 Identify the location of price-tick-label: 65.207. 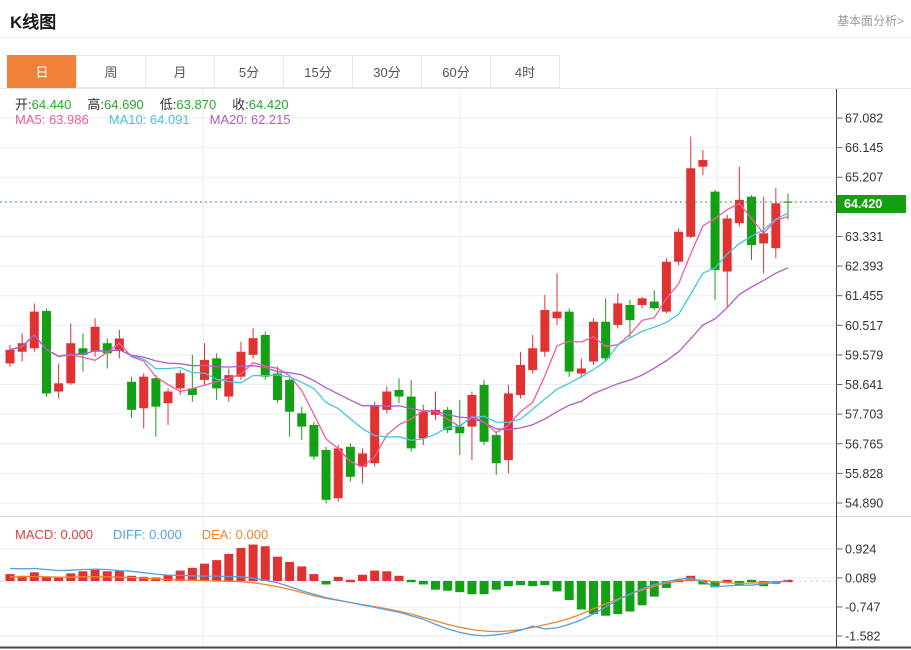
(864, 178).